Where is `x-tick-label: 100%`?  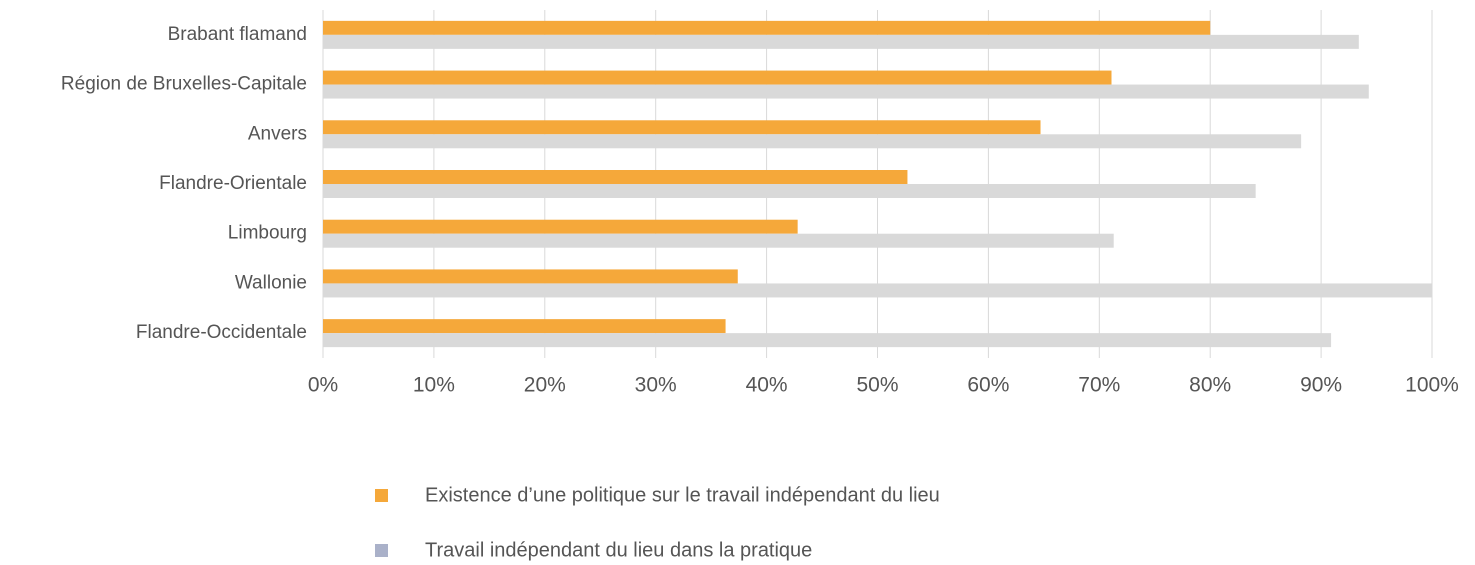
x-tick-label: 100% is located at coordinates (1432, 385).